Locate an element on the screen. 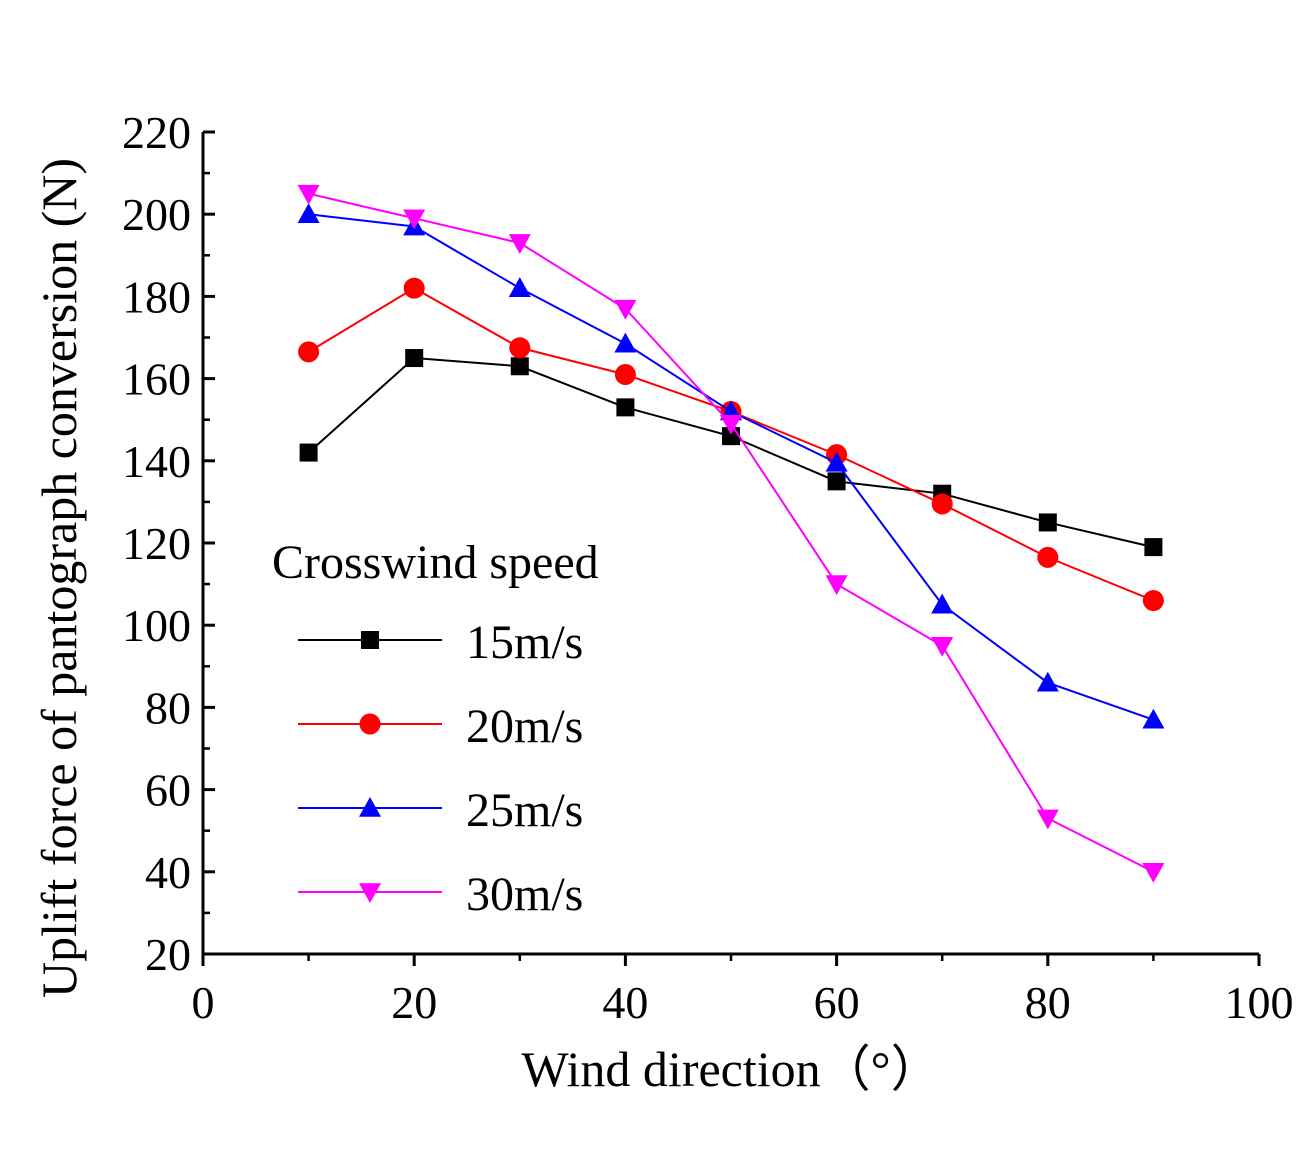 This screenshot has height=1151, width=1315. x-tick-label: 100 is located at coordinates (1259, 1002).